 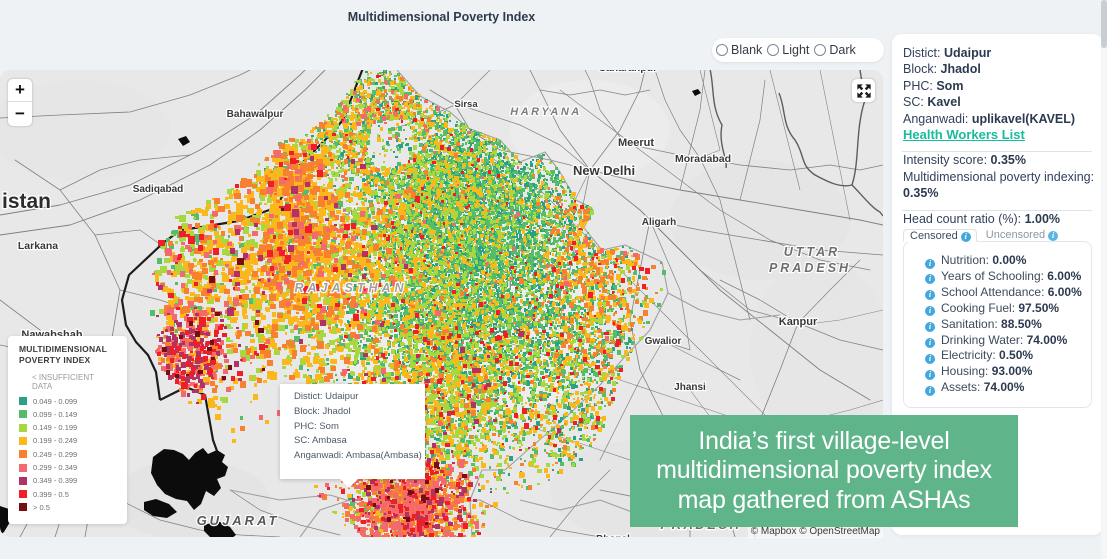 What do you see at coordinates (798, 322) in the screenshot?
I see `svg-text: Kanpur` at bounding box center [798, 322].